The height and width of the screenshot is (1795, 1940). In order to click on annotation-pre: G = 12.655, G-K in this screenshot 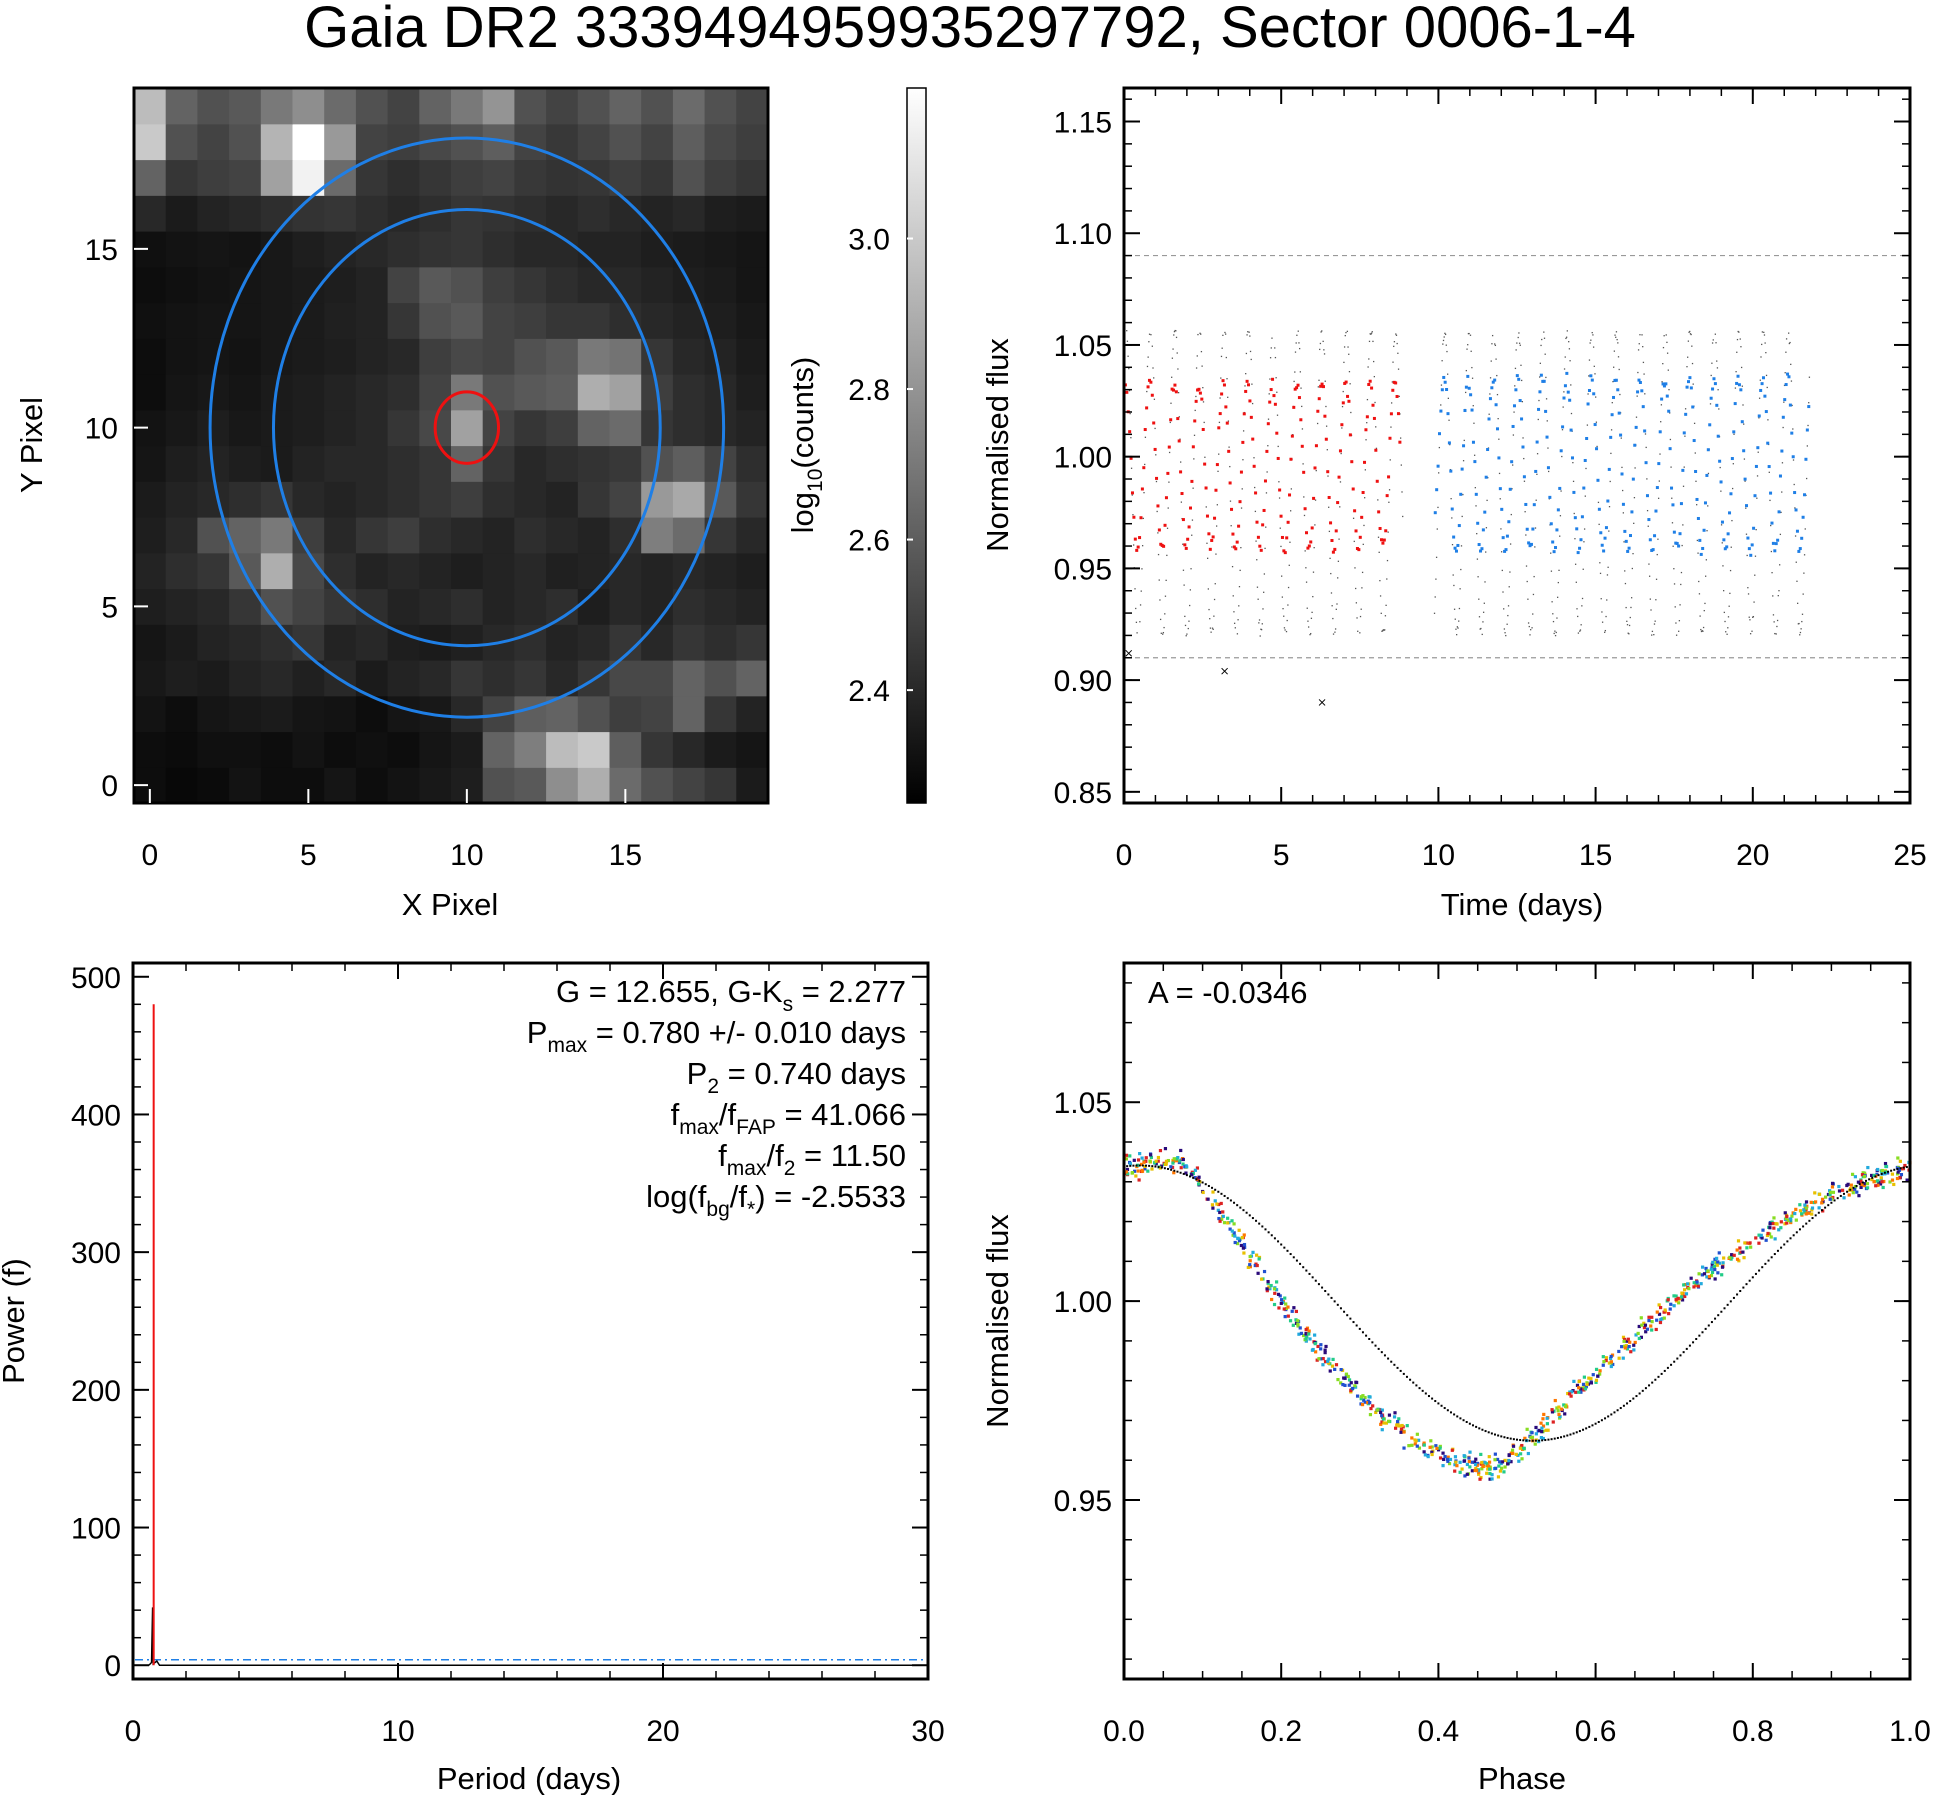, I will do `click(669, 991)`.